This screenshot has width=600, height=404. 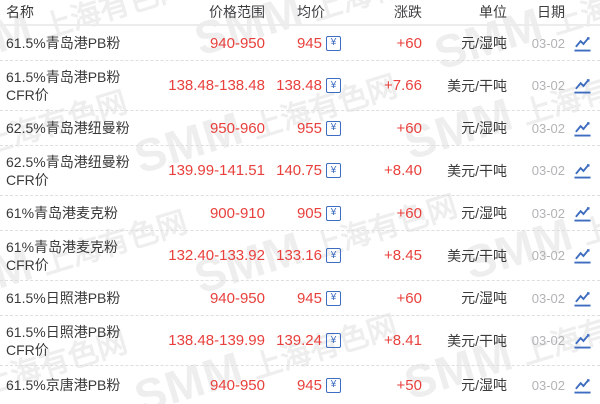 I want to click on table-row: 61%青岛港麦克粉 900-910 905 ¥ +60 元/湿吨 03-02, so click(x=300, y=213).